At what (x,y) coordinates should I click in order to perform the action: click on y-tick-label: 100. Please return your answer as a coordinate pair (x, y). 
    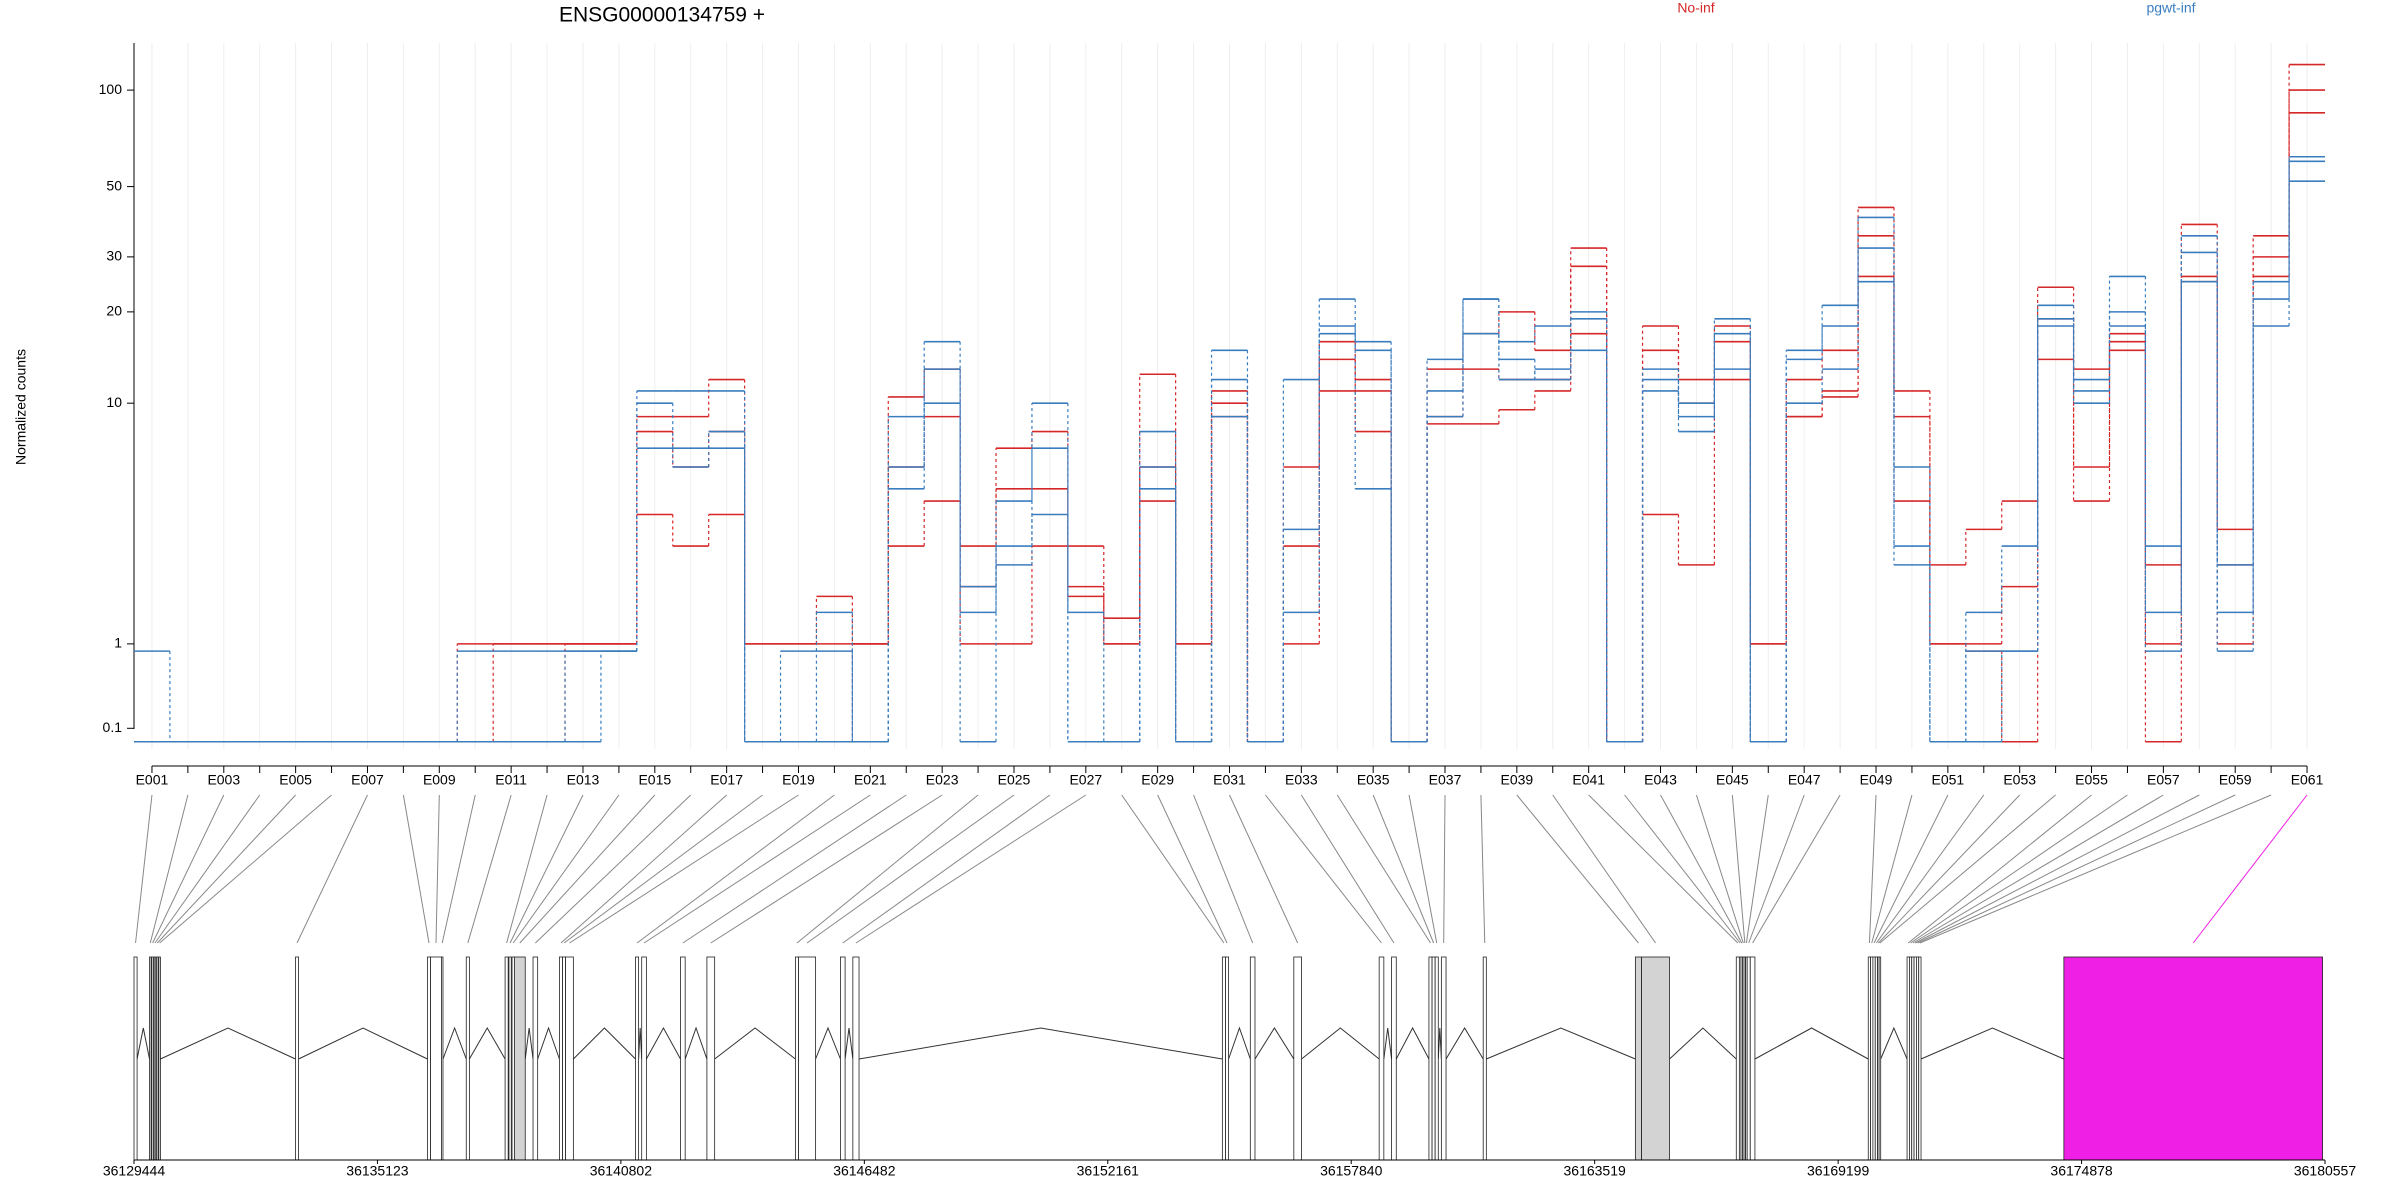
    Looking at the image, I should click on (111, 89).